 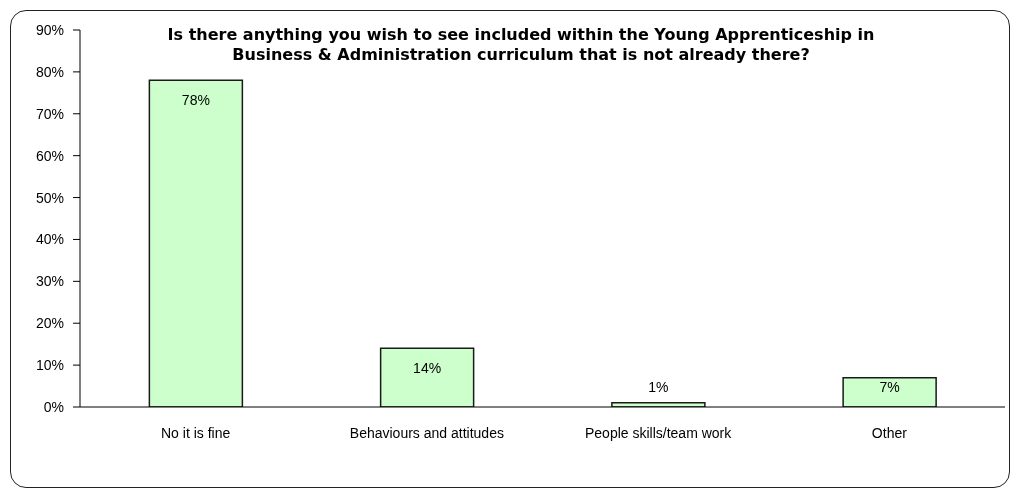 I want to click on data-label: 1%, so click(x=658, y=387).